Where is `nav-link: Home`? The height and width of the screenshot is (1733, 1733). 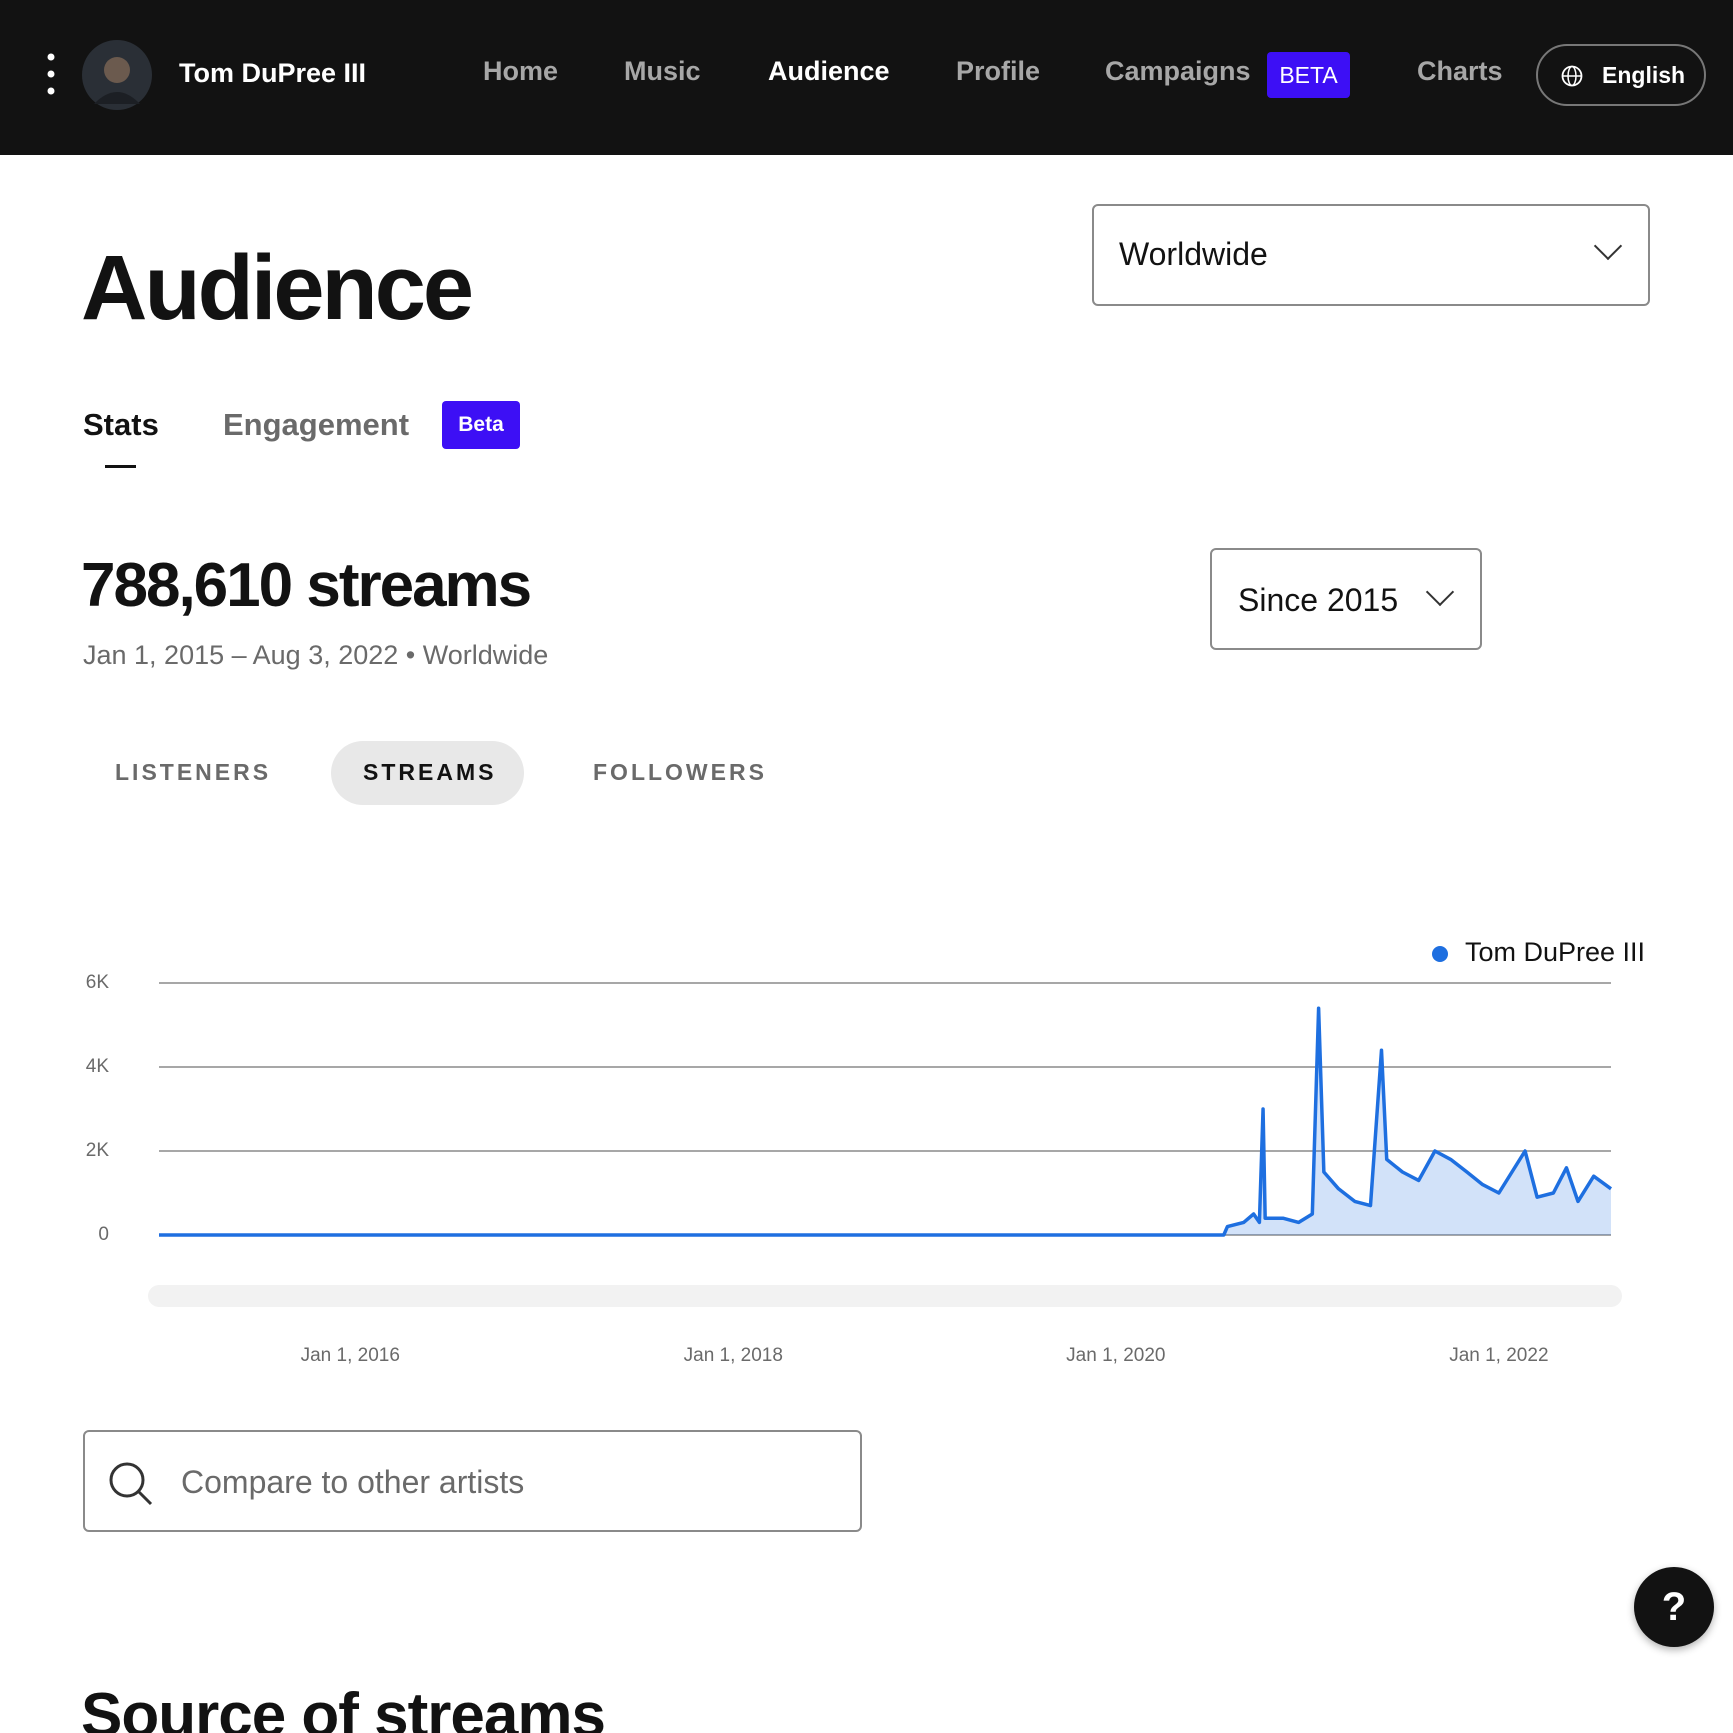 nav-link: Home is located at coordinates (521, 71).